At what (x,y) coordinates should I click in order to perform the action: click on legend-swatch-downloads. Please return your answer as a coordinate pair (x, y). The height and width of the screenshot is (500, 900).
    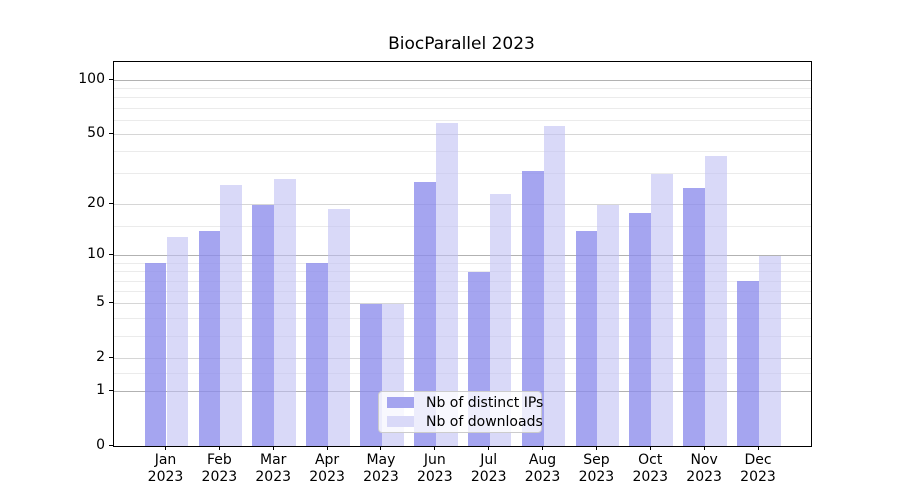
    Looking at the image, I should click on (400, 421).